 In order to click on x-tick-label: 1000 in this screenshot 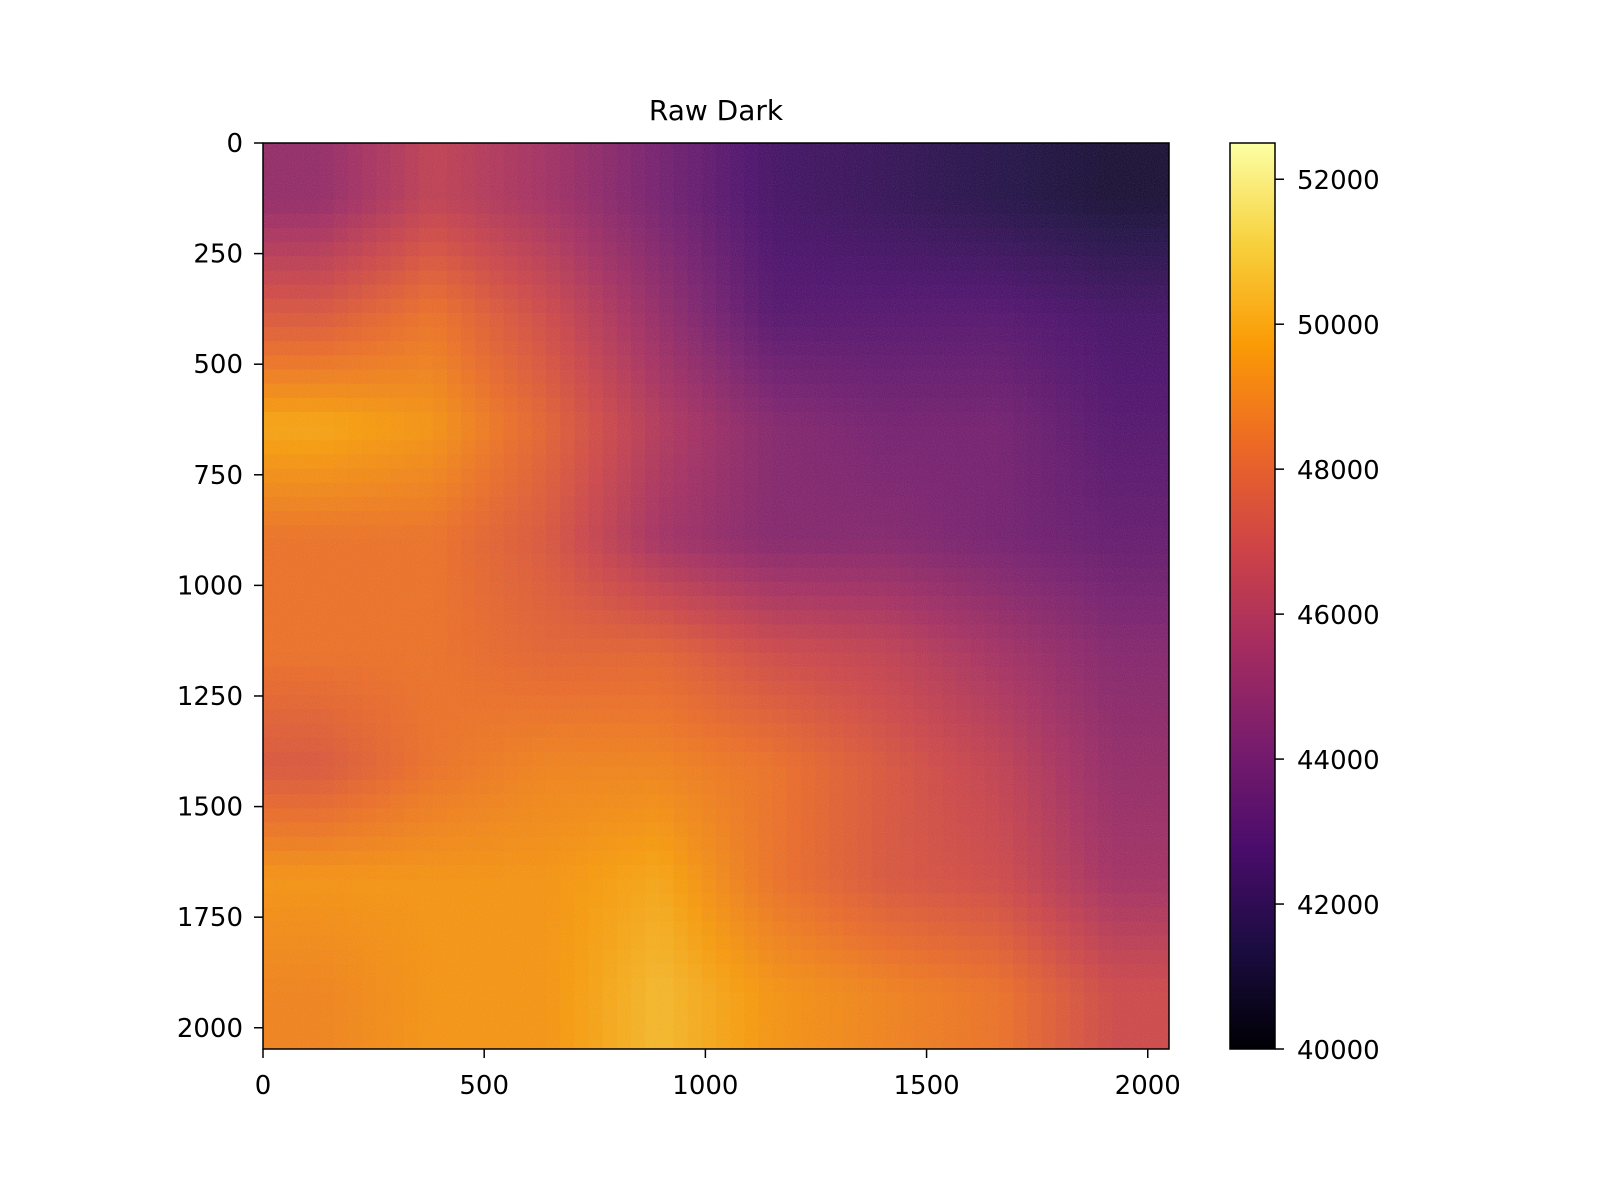, I will do `click(705, 1086)`.